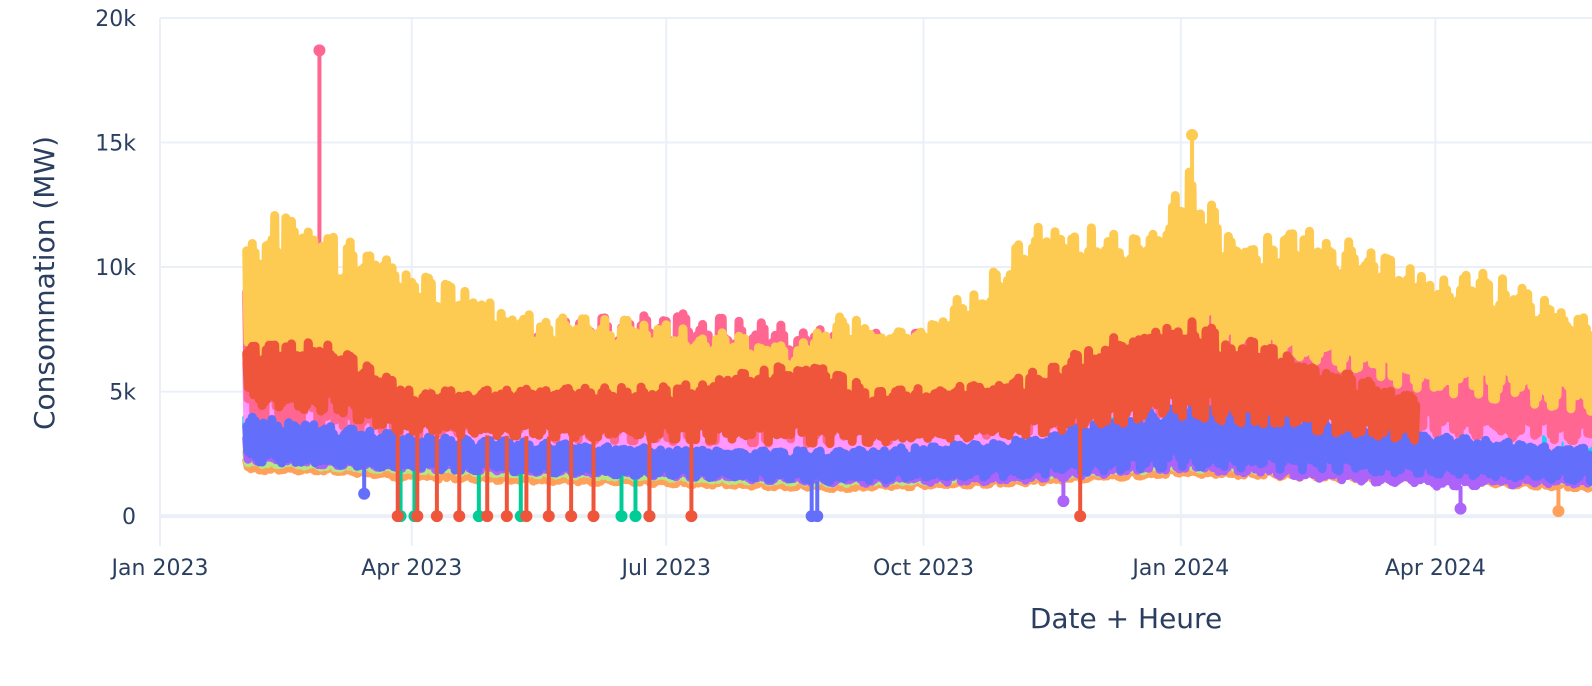  What do you see at coordinates (159, 568) in the screenshot?
I see `x-tick-label: Jan 2023` at bounding box center [159, 568].